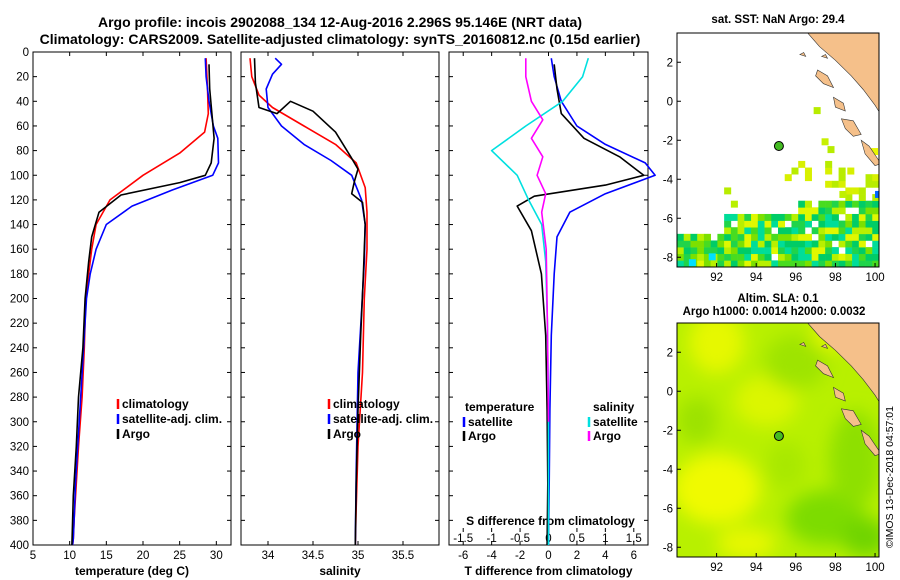  What do you see at coordinates (19, 176) in the screenshot?
I see `depth-tick-label: 100` at bounding box center [19, 176].